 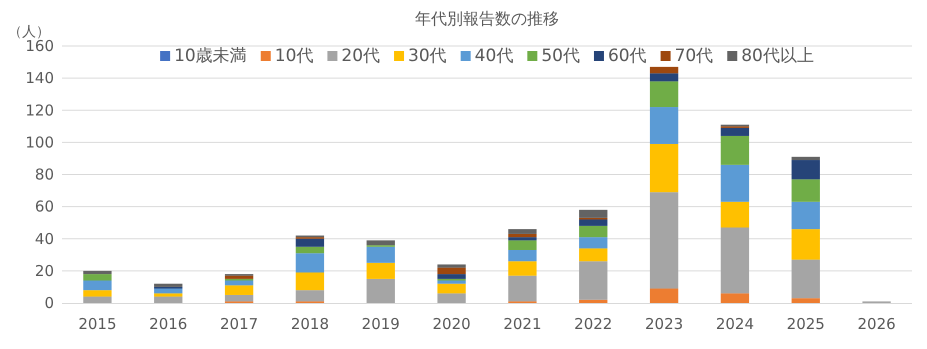 I want to click on legend-label: 60代, so click(x=627, y=56).